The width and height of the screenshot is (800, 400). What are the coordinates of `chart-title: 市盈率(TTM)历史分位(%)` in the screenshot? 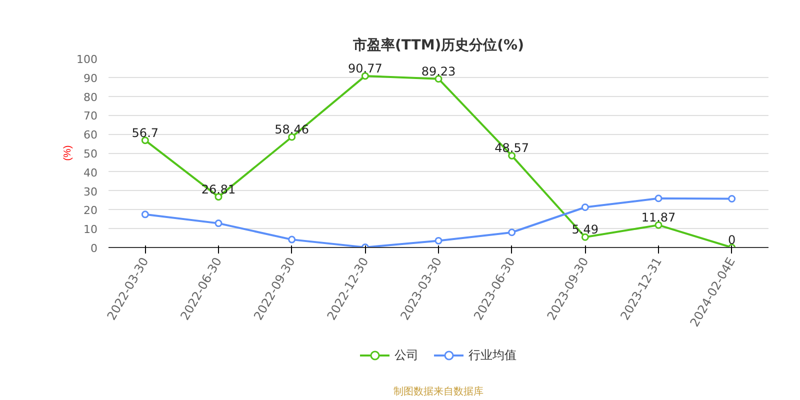 It's located at (438, 45).